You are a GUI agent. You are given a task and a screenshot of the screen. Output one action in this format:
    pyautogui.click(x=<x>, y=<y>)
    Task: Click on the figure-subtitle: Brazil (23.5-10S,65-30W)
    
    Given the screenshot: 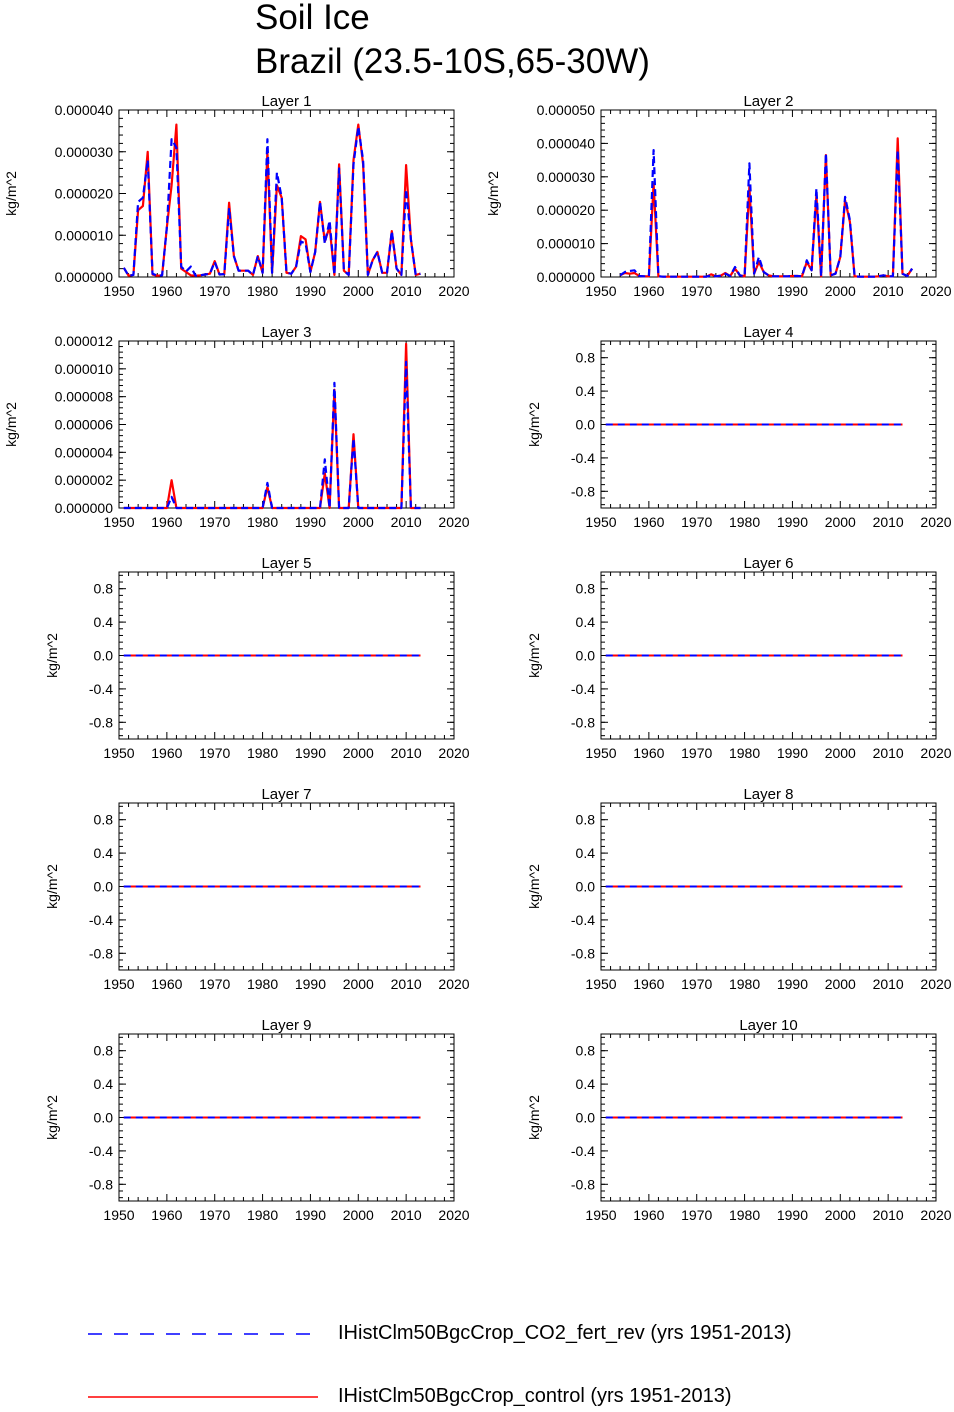 What is the action you would take?
    pyautogui.click(x=452, y=61)
    